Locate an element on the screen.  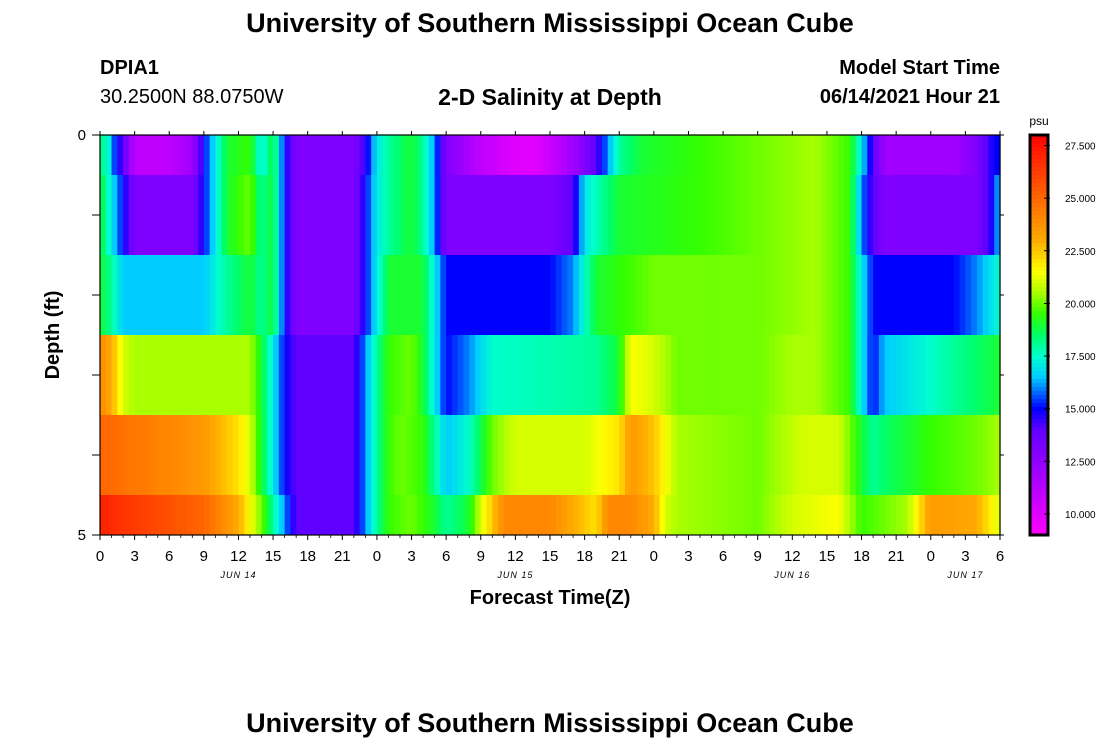
x-tick-label: 21 is located at coordinates (342, 556).